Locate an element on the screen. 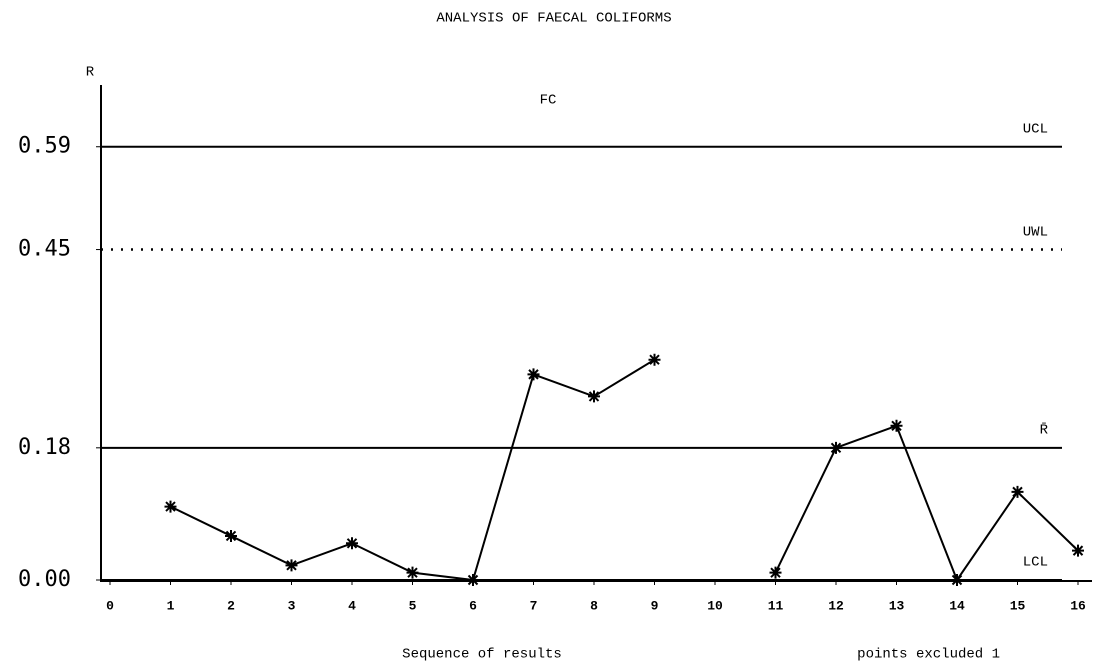 This screenshot has width=1108, height=668. reference-label: LCL is located at coordinates (1035, 563).